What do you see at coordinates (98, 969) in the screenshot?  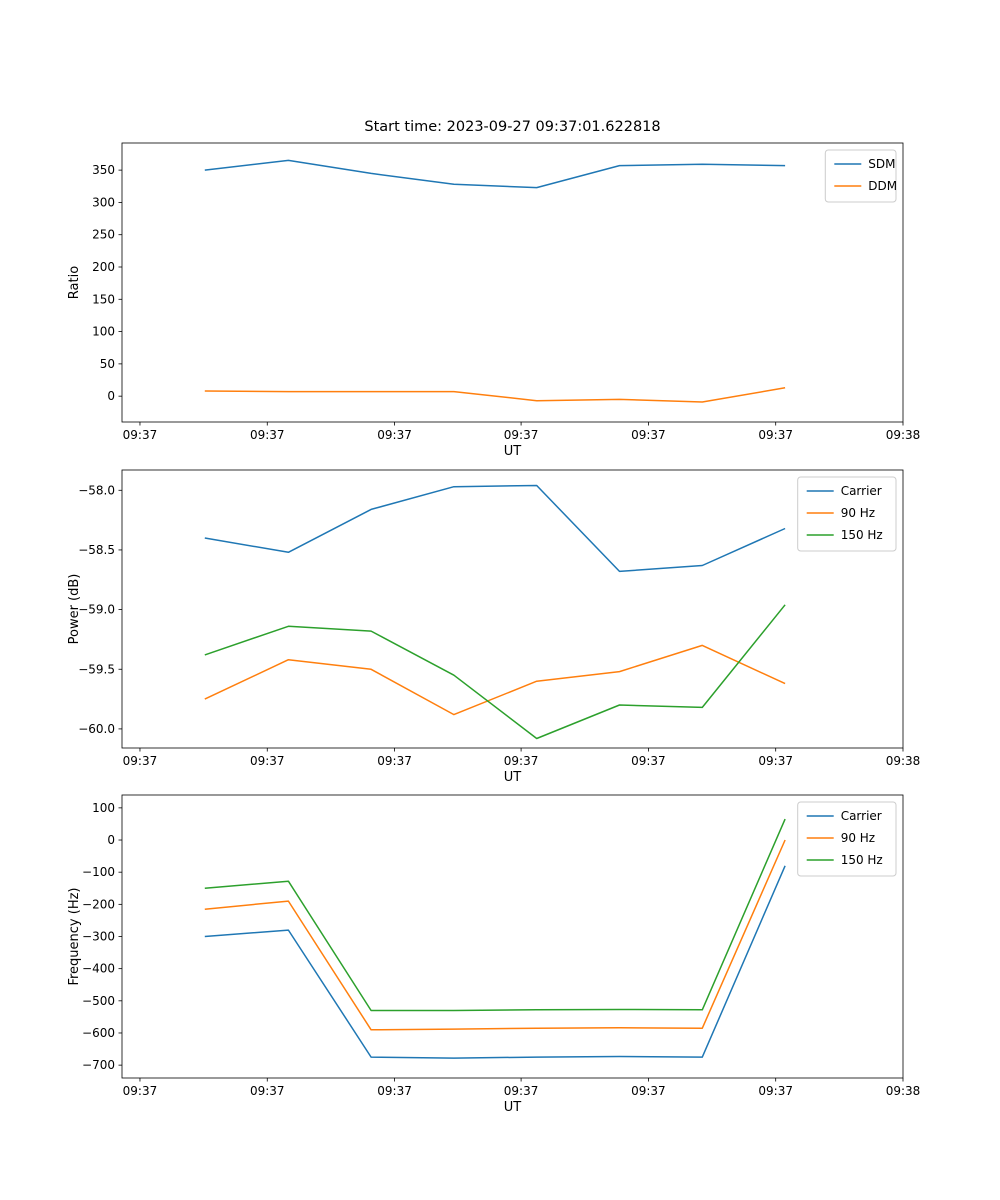 I see `y-tick-label: −400` at bounding box center [98, 969].